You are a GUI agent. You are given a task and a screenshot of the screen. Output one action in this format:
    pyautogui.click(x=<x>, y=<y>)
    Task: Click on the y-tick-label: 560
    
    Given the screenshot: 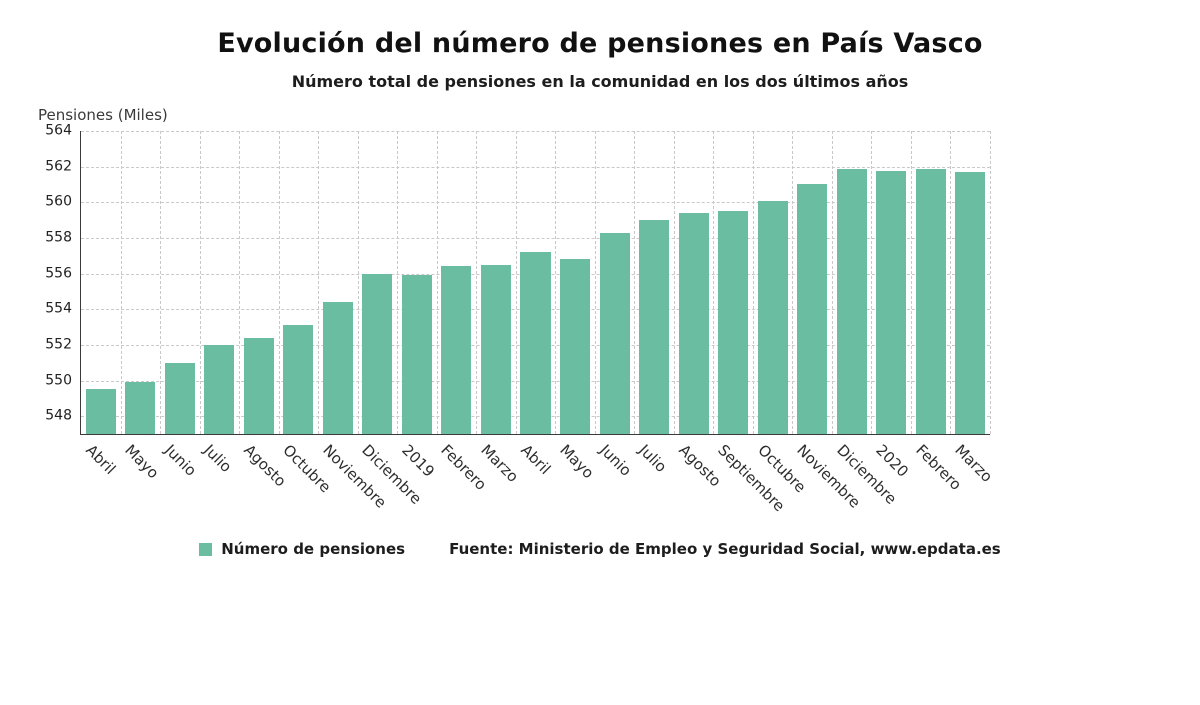 What is the action you would take?
    pyautogui.click(x=58, y=201)
    